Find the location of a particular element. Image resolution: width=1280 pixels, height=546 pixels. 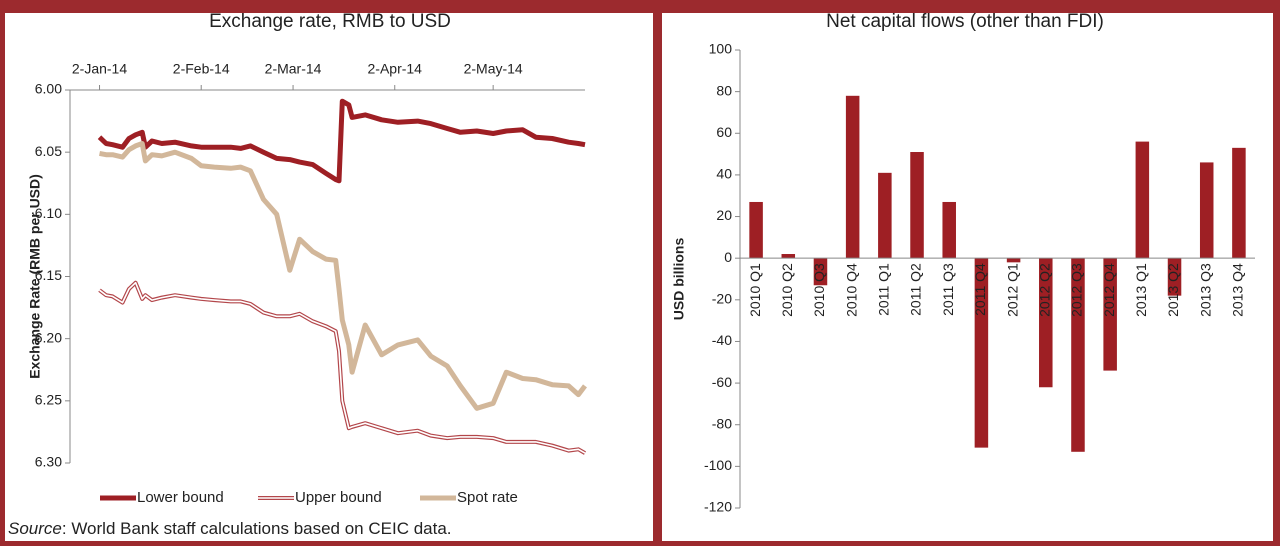

y-tick-label: 60 is located at coordinates (724, 132).